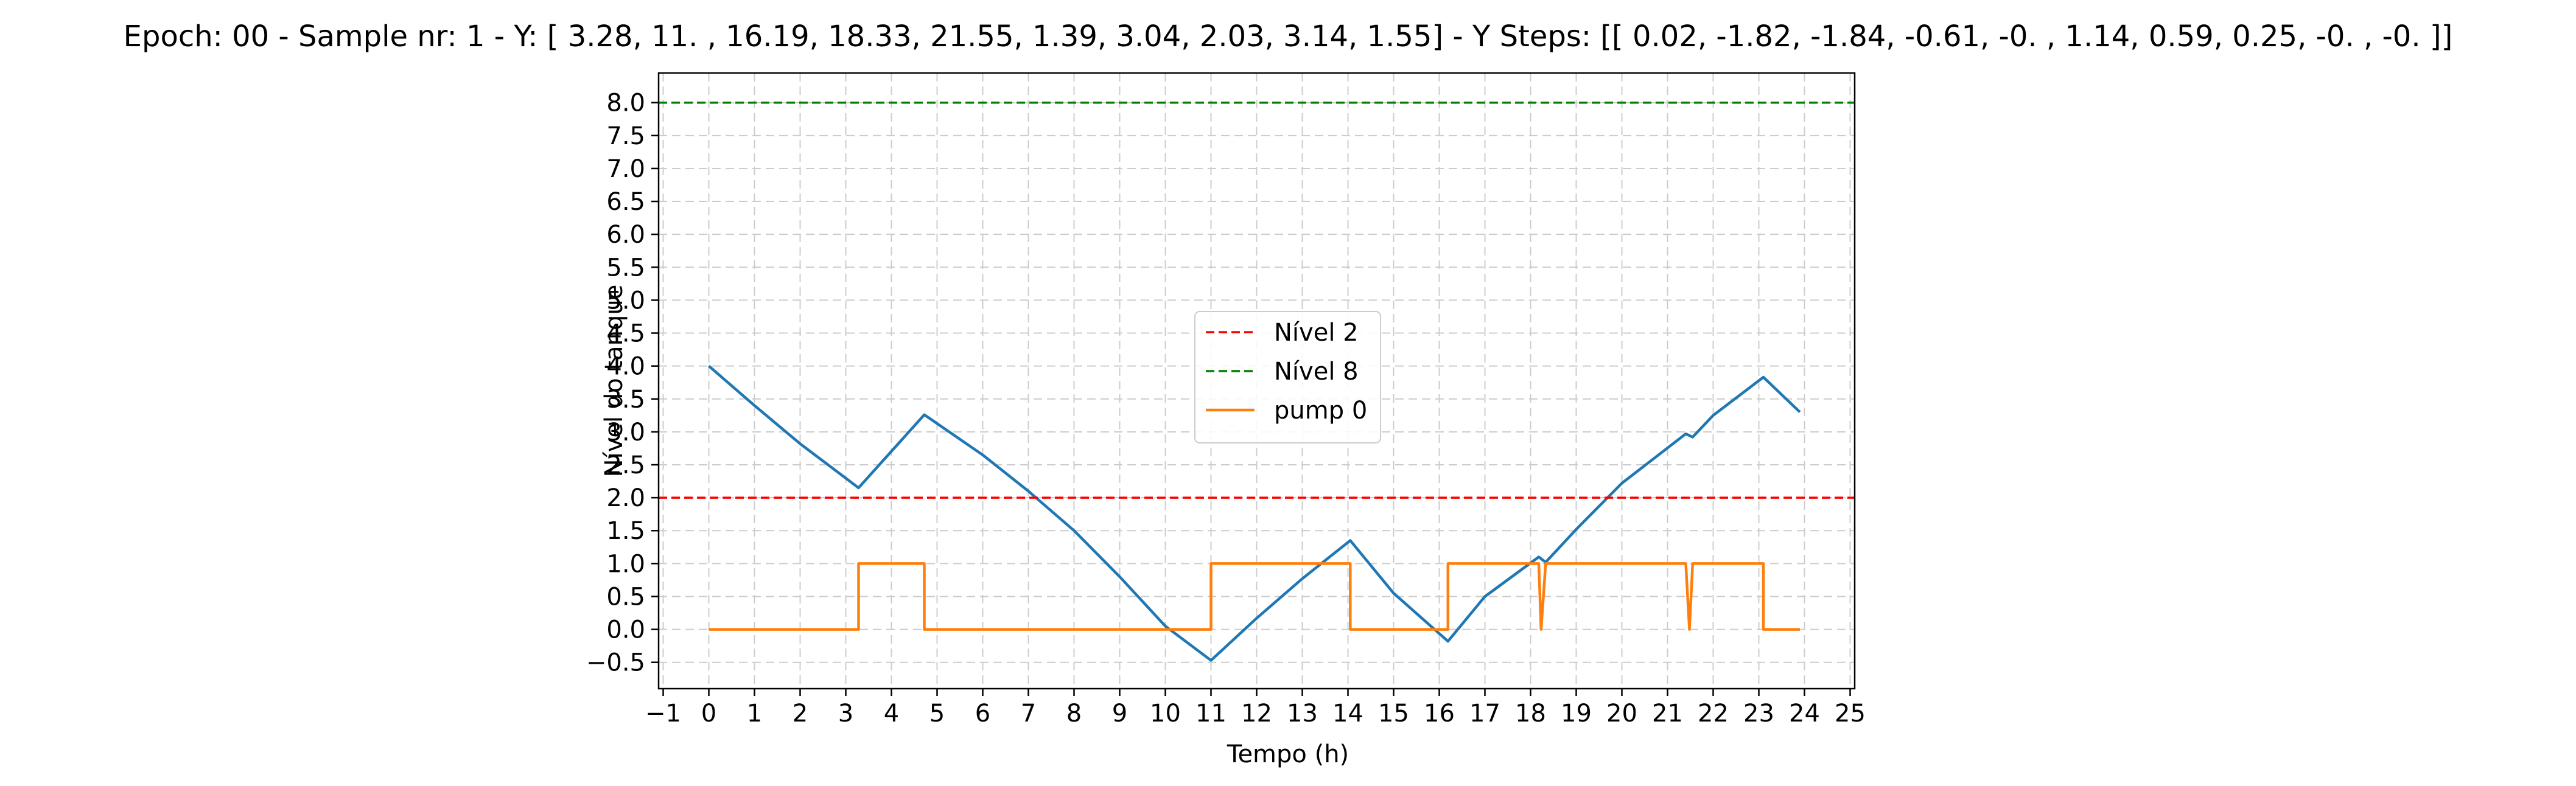  I want to click on y-tick-label-6: 2.5, so click(626, 465).